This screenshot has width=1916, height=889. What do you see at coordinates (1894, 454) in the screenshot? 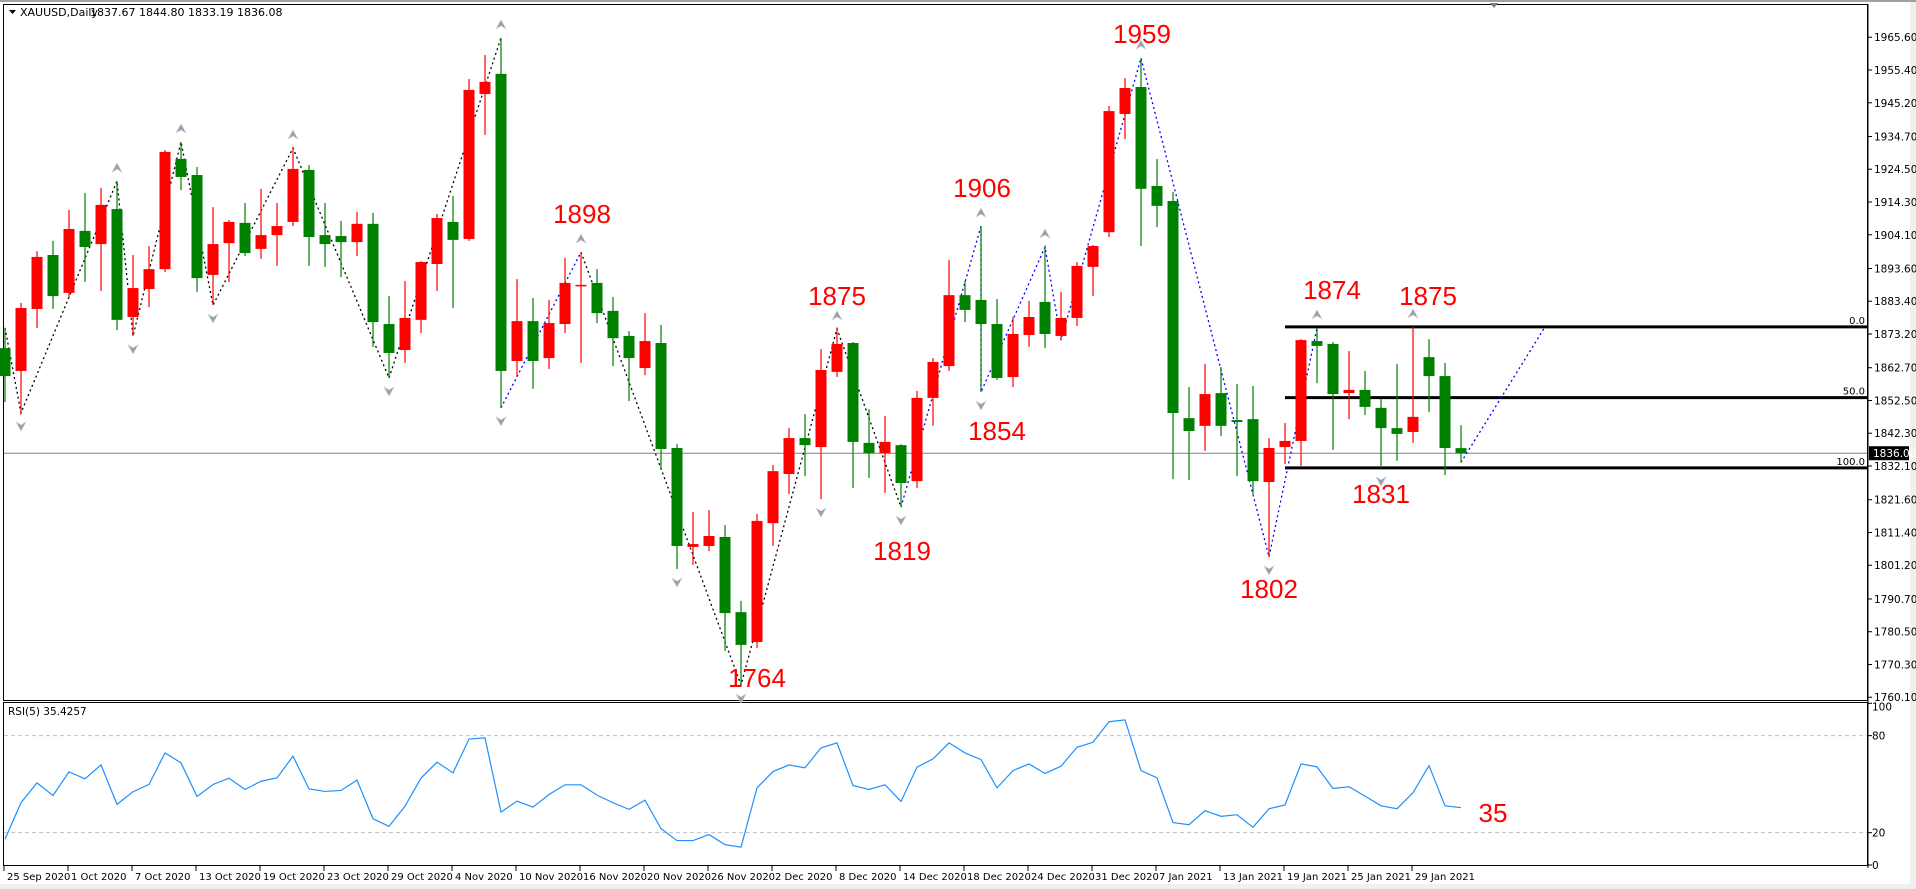
I see `current-price-label: 1836.08` at bounding box center [1894, 454].